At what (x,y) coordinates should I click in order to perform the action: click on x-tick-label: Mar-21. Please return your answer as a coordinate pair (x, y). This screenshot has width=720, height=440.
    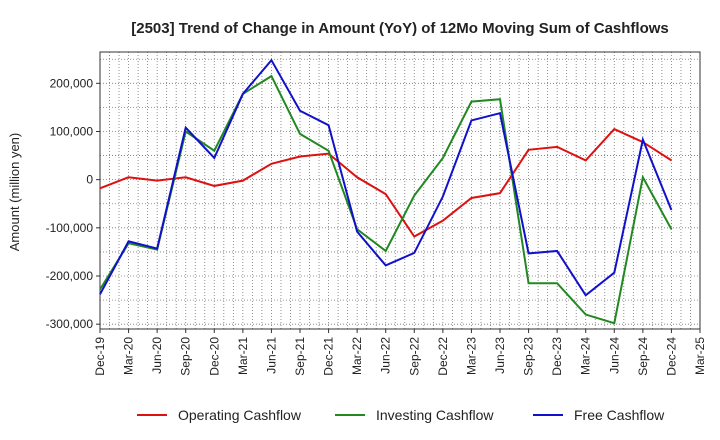
    Looking at the image, I should click on (243, 356).